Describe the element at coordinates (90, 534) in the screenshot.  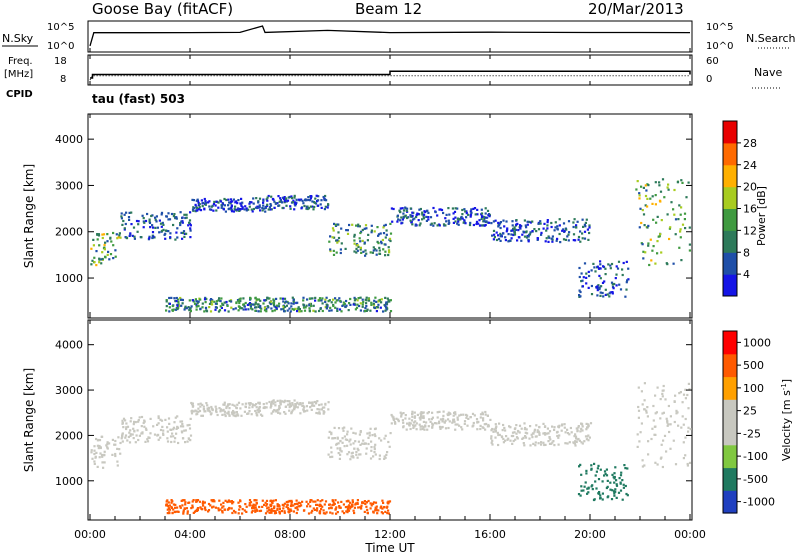
I see `x-tick-label: 00:00` at that location.